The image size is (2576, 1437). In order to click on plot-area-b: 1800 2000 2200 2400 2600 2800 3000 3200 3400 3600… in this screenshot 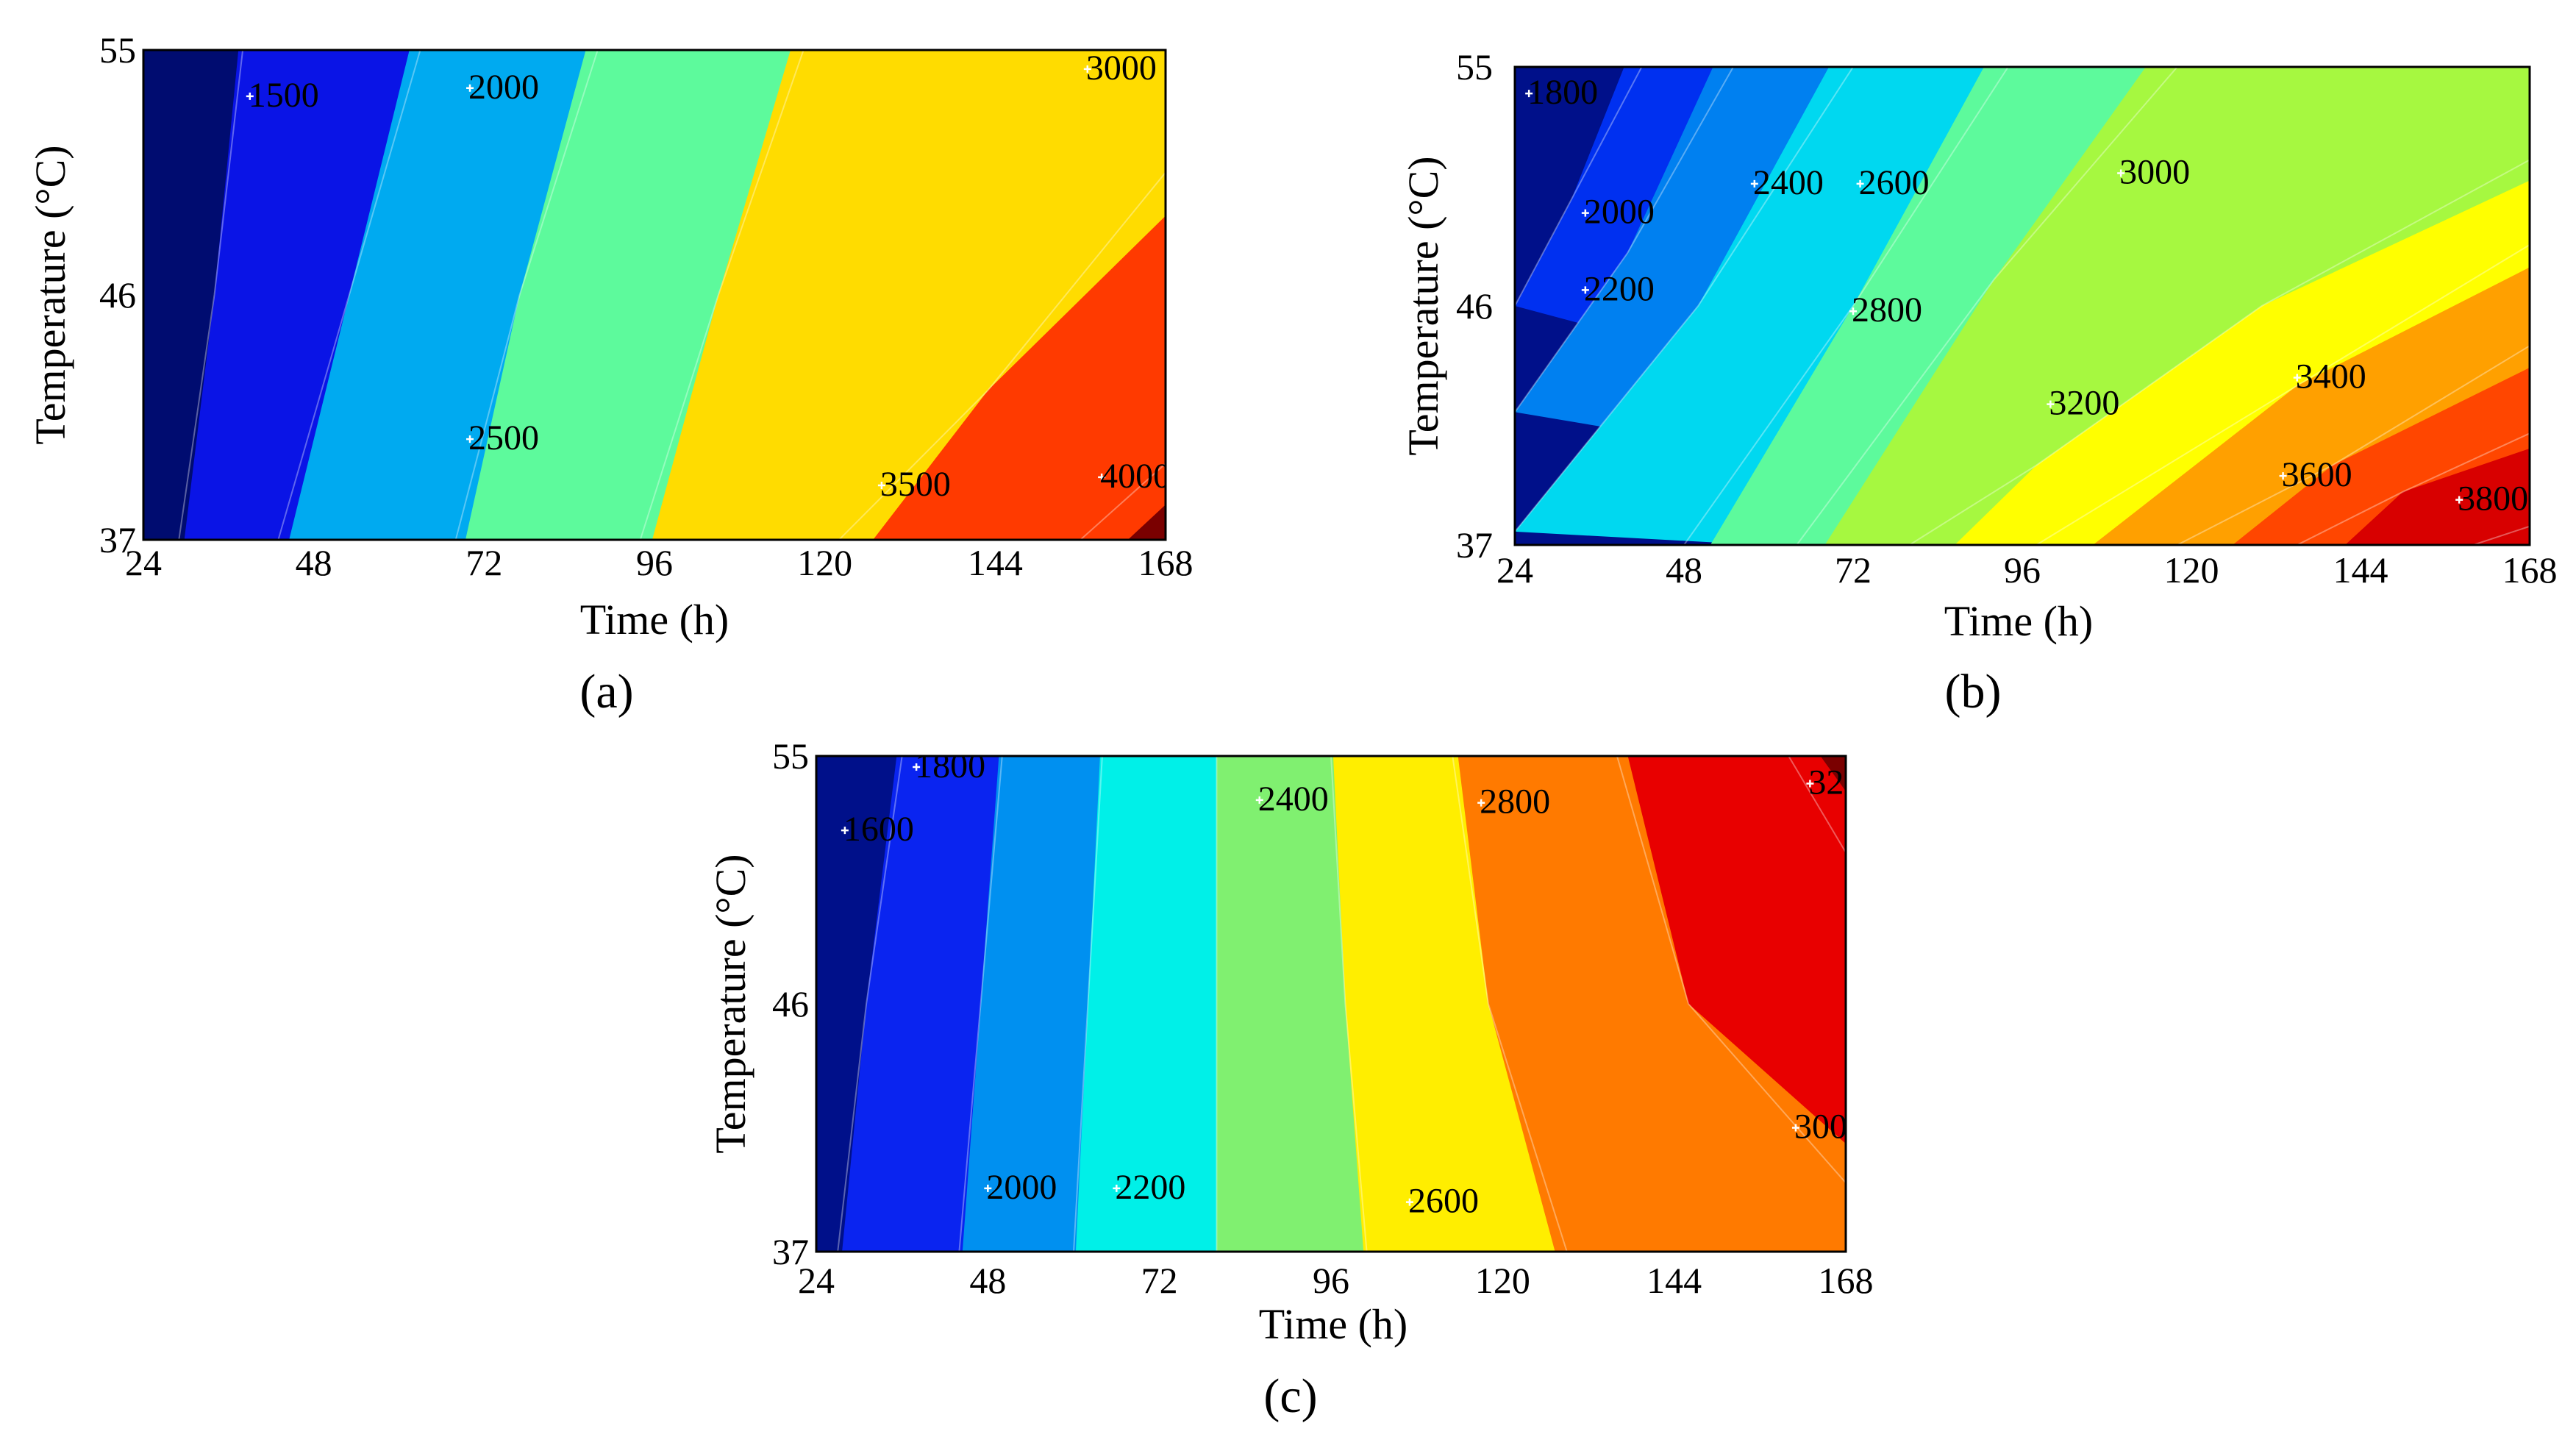, I will do `click(2022, 306)`.